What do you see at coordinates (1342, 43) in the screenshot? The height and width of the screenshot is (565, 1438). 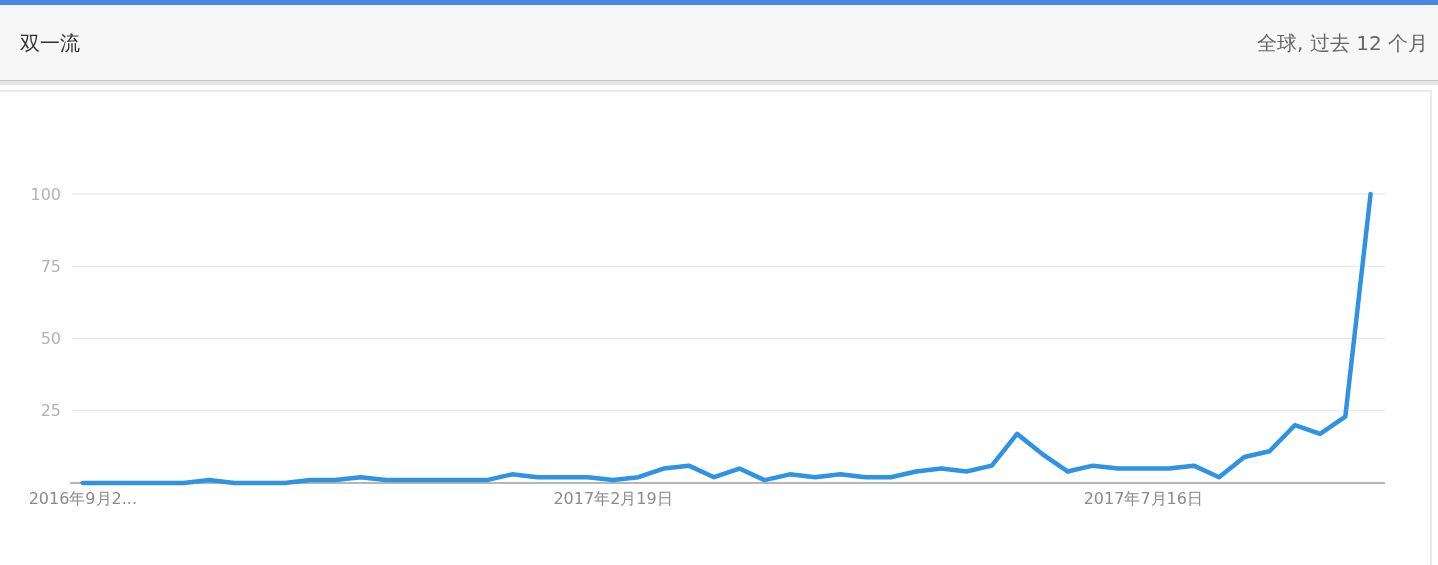 I see `chart-subtitle: 全球, 过去 12 个月` at bounding box center [1342, 43].